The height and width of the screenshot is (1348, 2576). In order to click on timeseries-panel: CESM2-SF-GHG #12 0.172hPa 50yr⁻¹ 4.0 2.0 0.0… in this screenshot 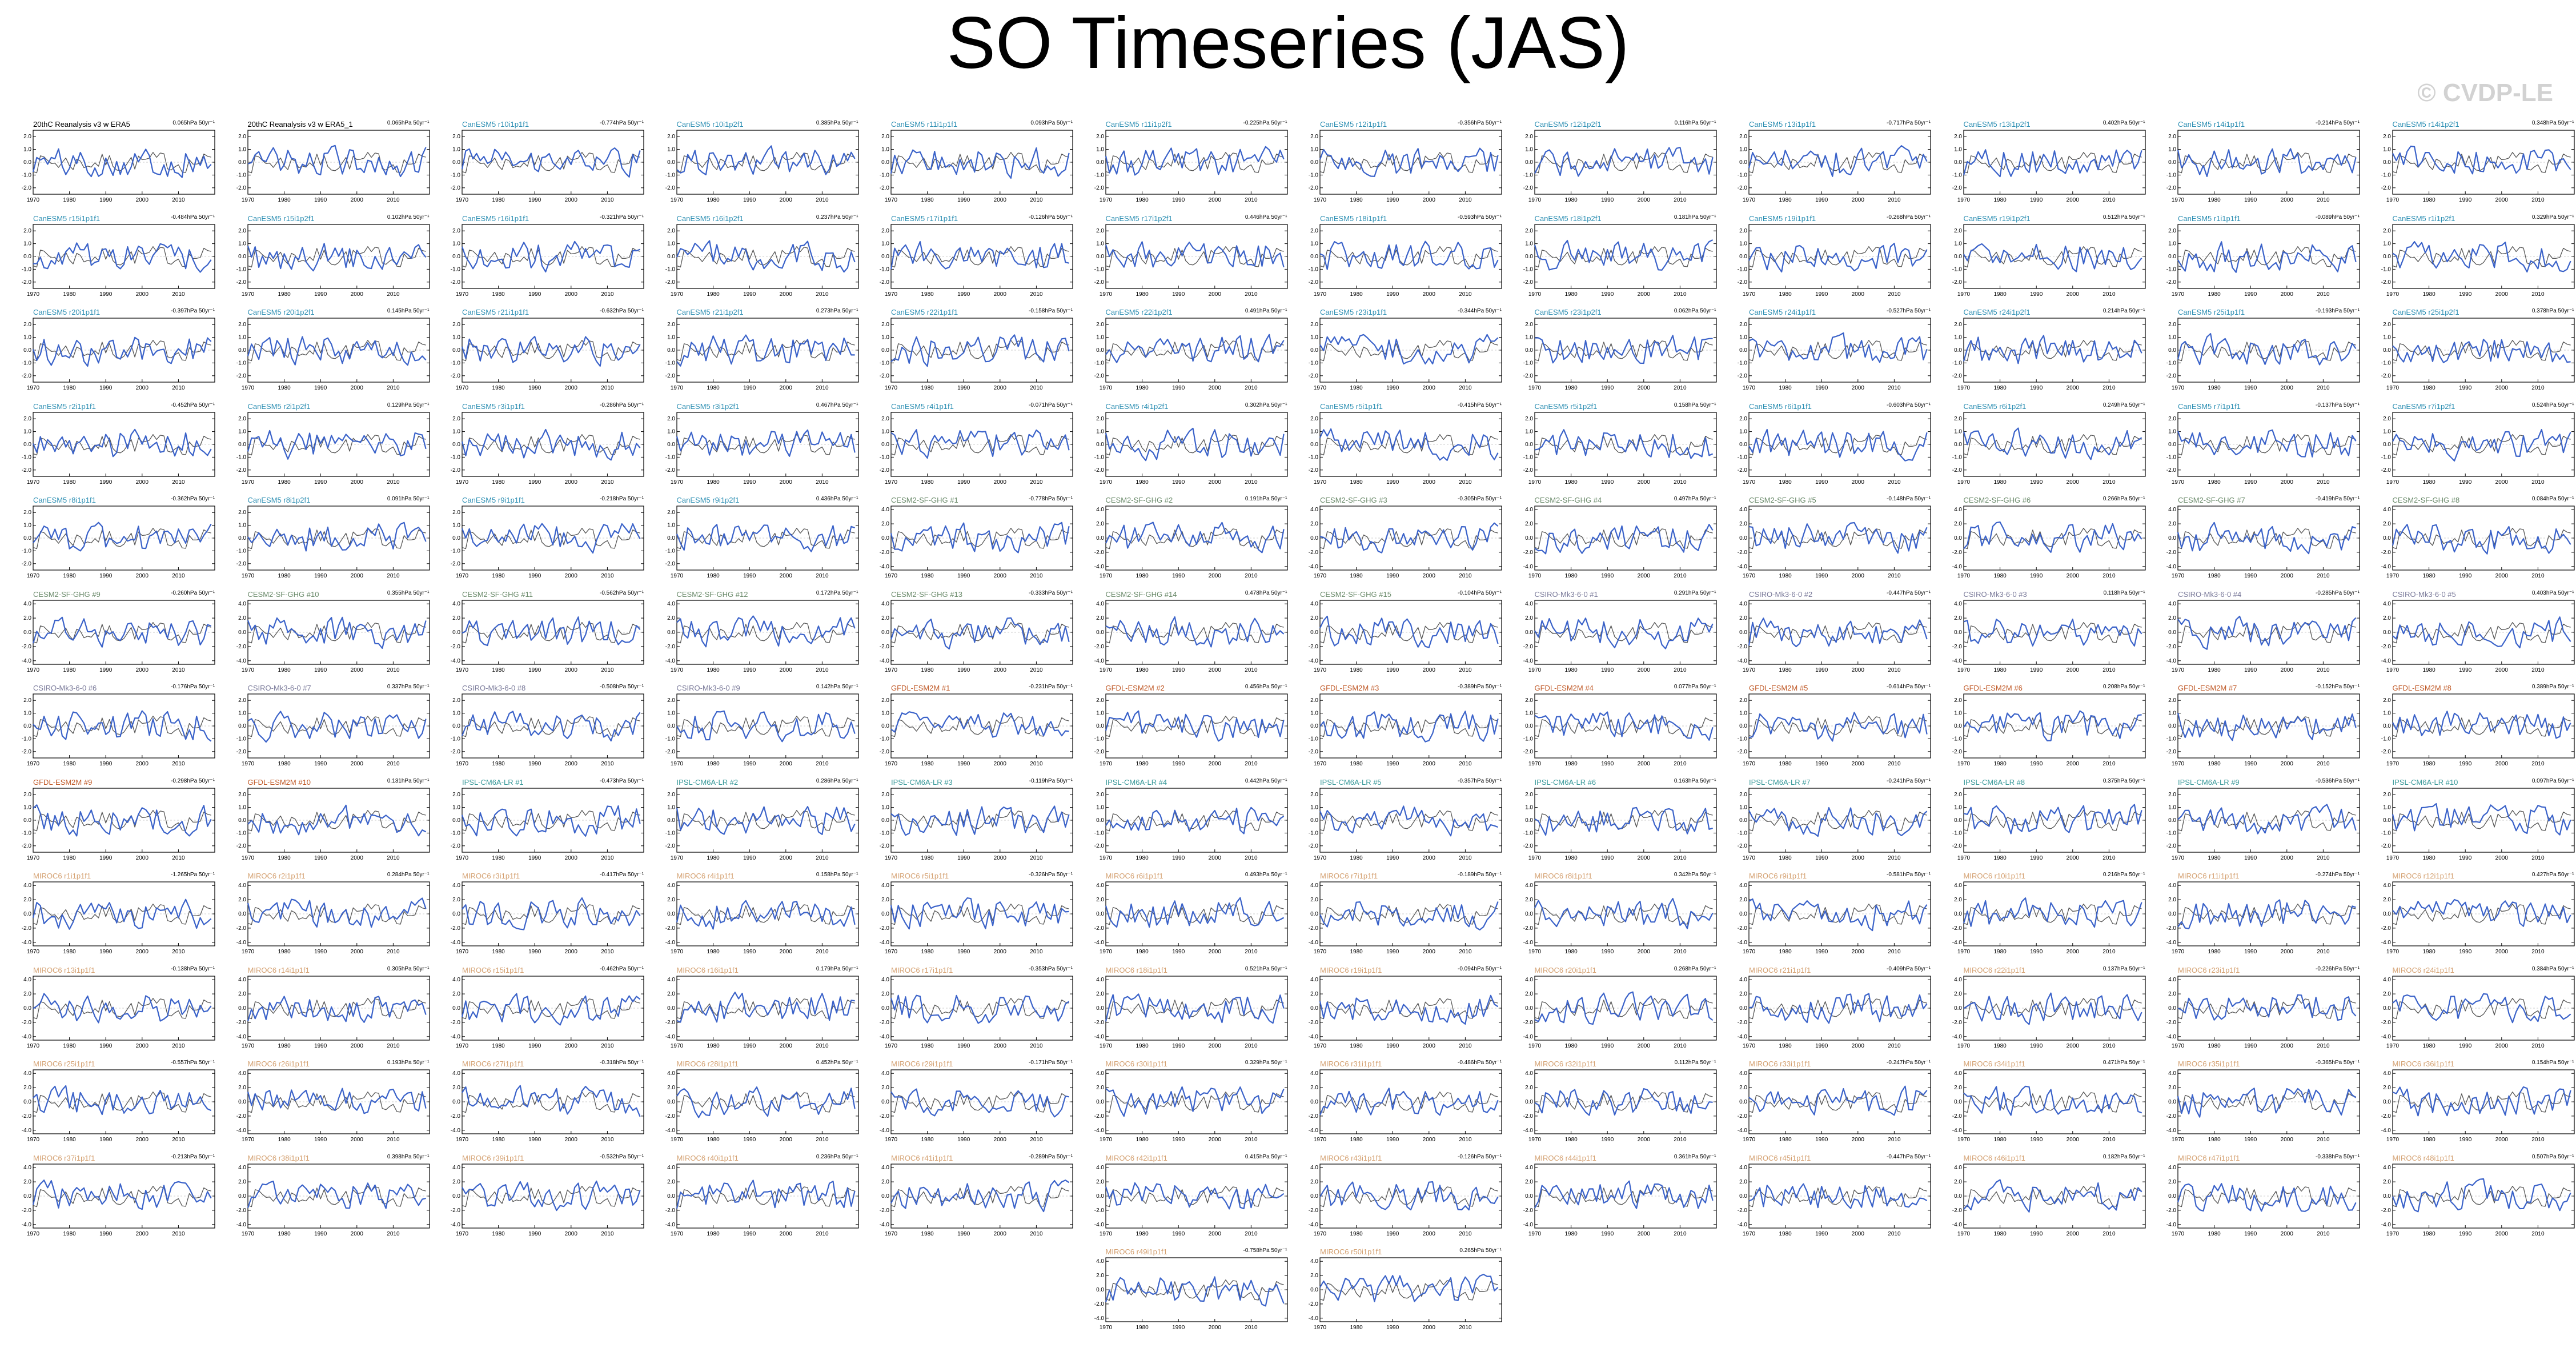, I will do `click(762, 632)`.